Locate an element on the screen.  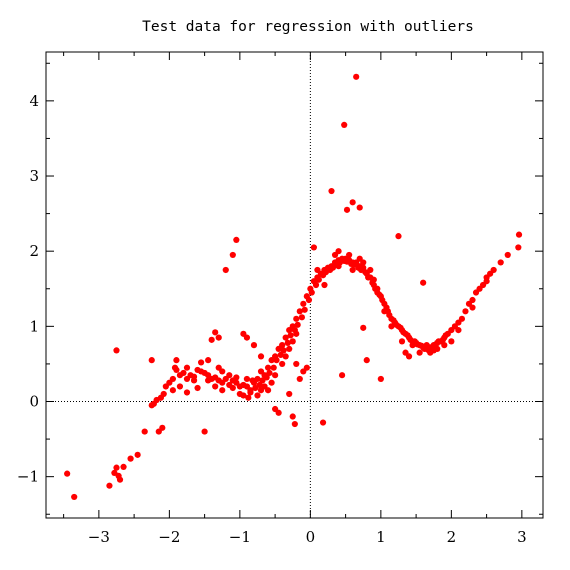
chart-title: Test data for regression with outliers is located at coordinates (308, 27).